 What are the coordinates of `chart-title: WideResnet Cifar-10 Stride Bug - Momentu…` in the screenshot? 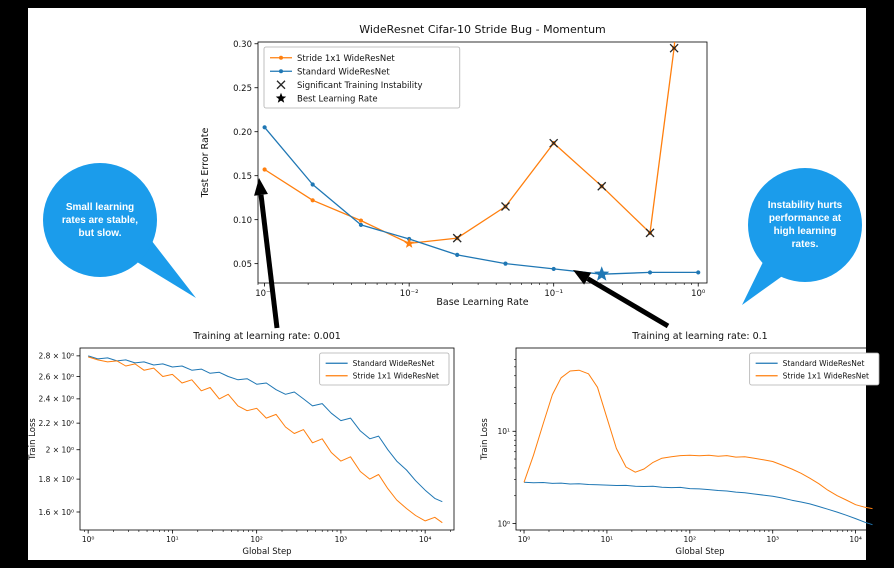 It's located at (482, 29).